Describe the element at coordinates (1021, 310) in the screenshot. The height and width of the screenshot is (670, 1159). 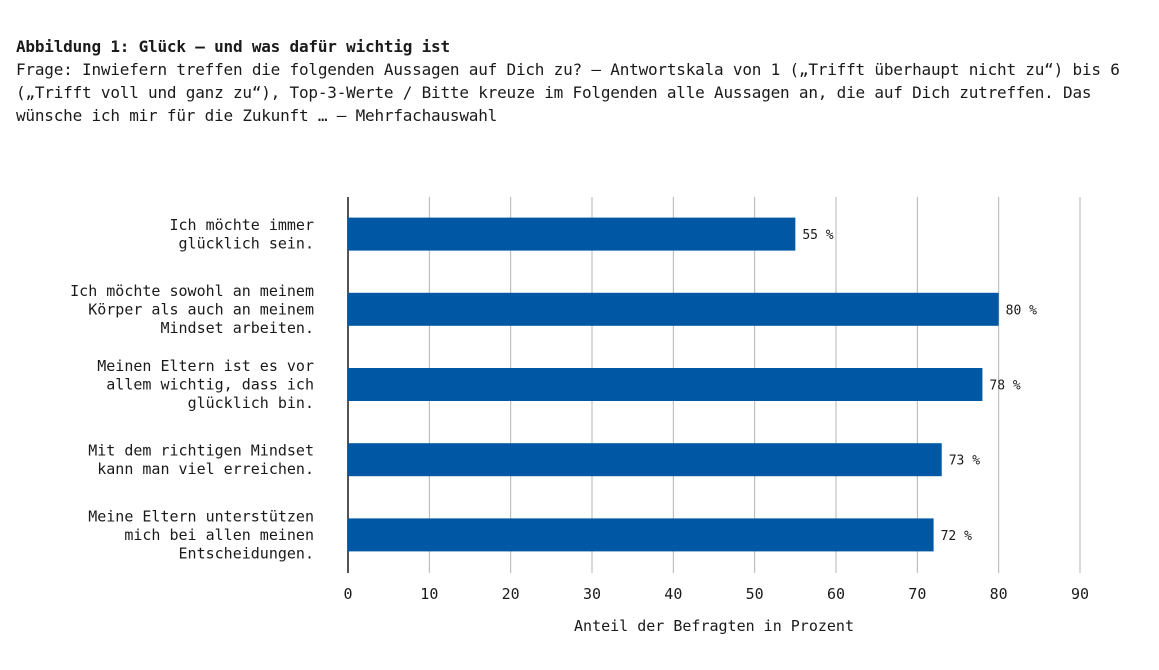
I see `value-label: 80 %` at that location.